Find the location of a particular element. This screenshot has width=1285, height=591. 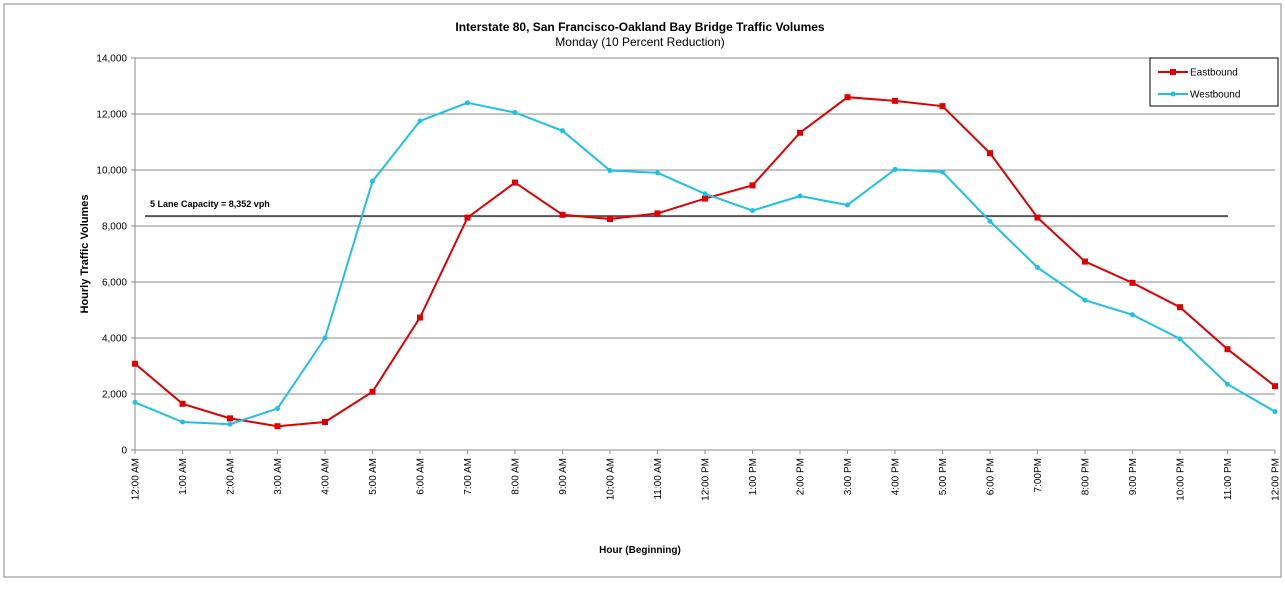

x-tick-label: 8:00 AM is located at coordinates (516, 476).